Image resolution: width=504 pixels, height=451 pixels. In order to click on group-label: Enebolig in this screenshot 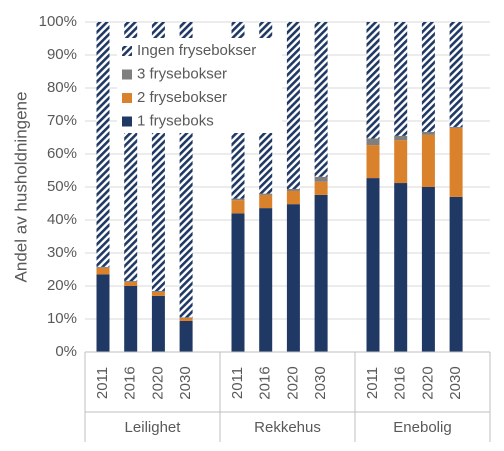, I will do `click(422, 427)`.